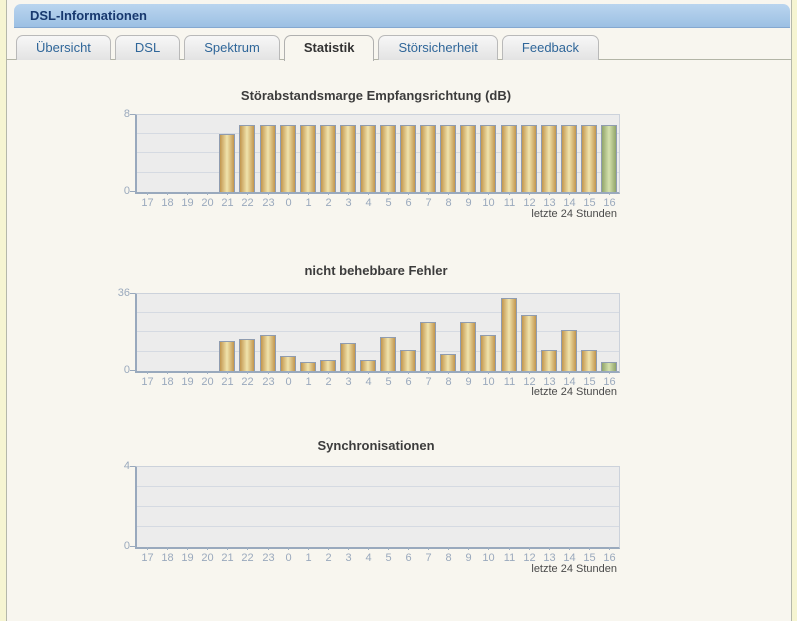 This screenshot has width=797, height=621. I want to click on chart-title: nicht behebbare Fehler, so click(376, 270).